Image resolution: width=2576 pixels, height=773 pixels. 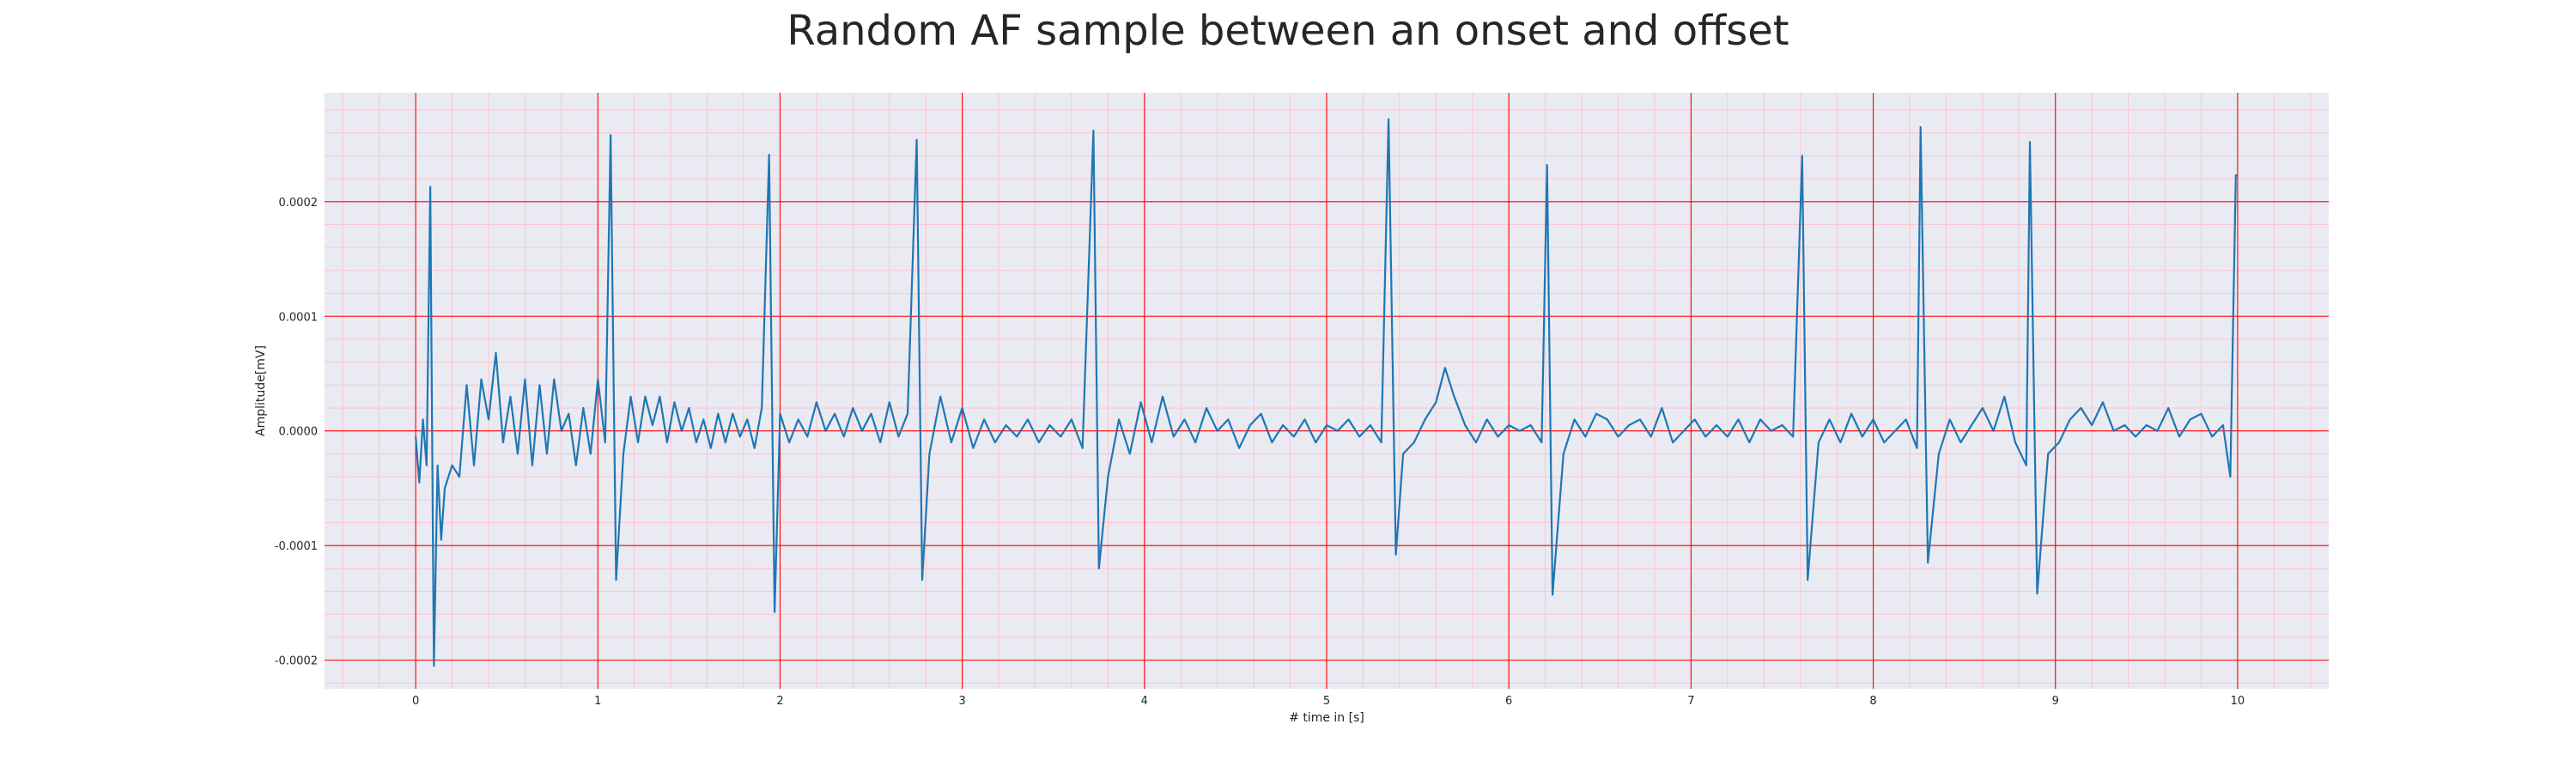 I want to click on y-tick-label: 0.0001, so click(x=299, y=317).